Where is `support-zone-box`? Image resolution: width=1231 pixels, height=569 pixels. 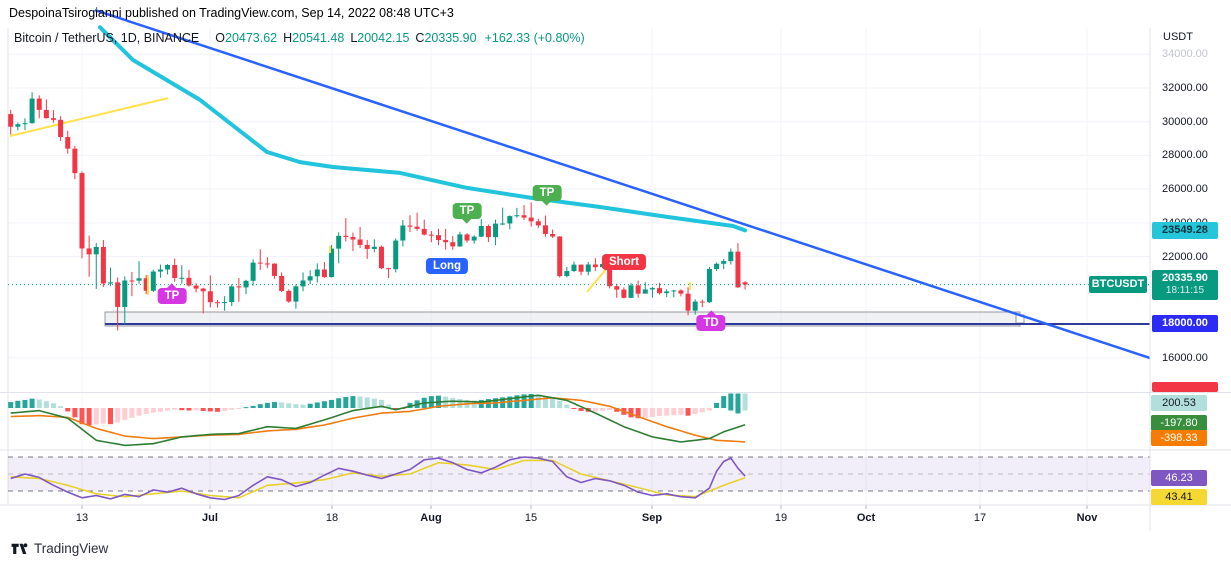 support-zone-box is located at coordinates (564, 319).